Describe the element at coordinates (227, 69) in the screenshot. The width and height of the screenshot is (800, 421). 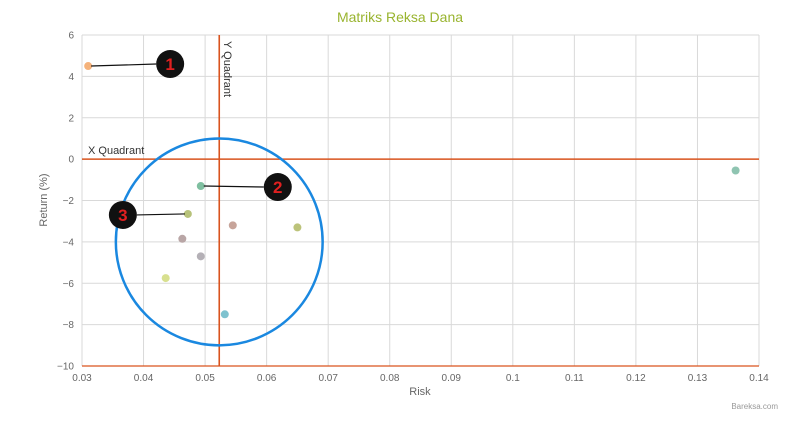
I see `y-quadrant-label: Y Quadrant` at that location.